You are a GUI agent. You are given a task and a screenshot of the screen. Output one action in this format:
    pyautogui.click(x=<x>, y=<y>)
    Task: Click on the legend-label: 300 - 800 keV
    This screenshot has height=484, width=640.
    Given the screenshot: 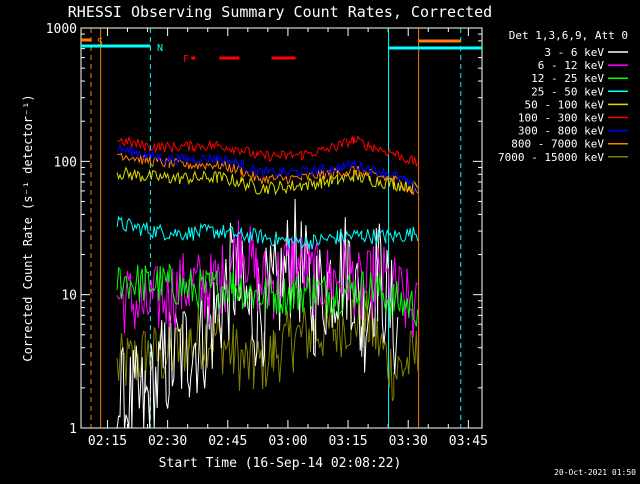 What is the action you would take?
    pyautogui.click(x=561, y=131)
    